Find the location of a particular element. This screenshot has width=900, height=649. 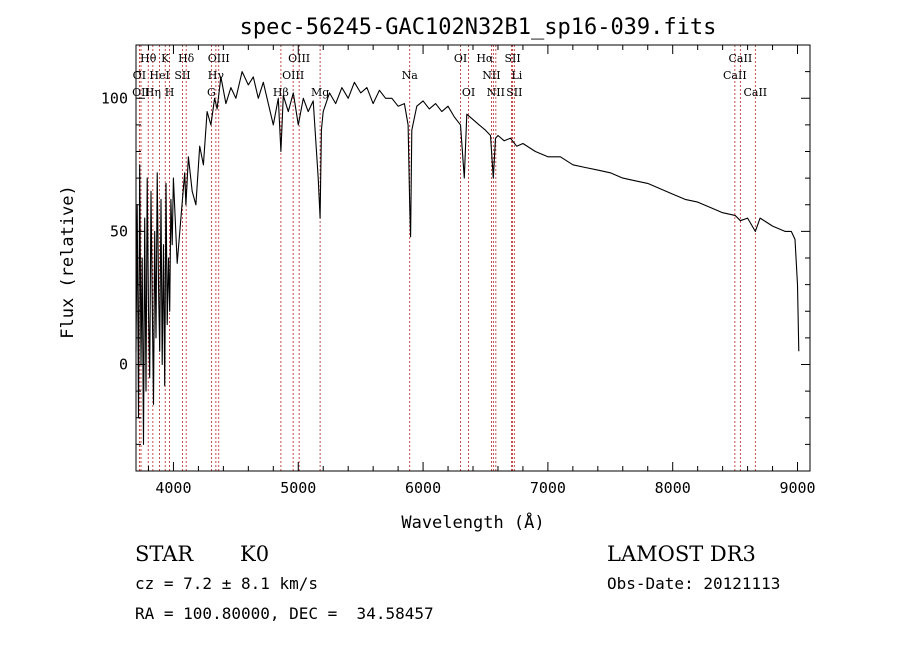

line-label: Hβ is located at coordinates (281, 92).